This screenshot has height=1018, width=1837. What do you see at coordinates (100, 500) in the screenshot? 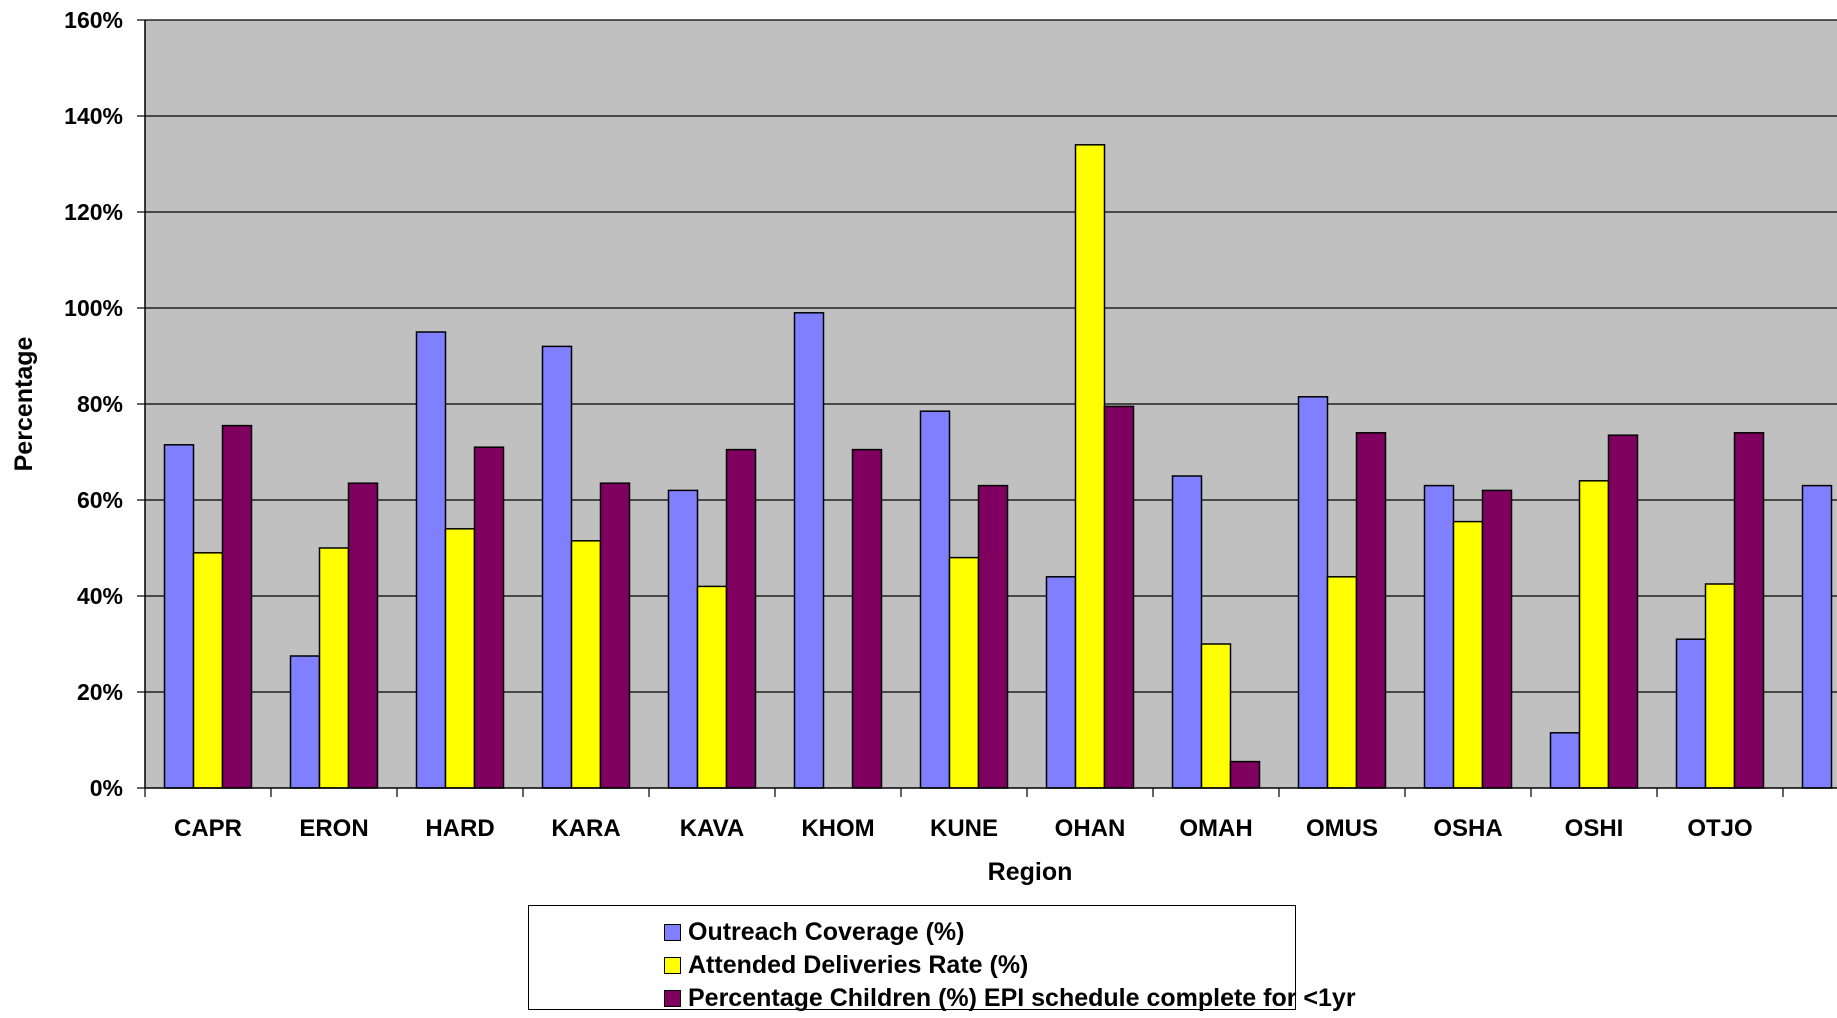
I see `y-tick-label: 60%` at bounding box center [100, 500].